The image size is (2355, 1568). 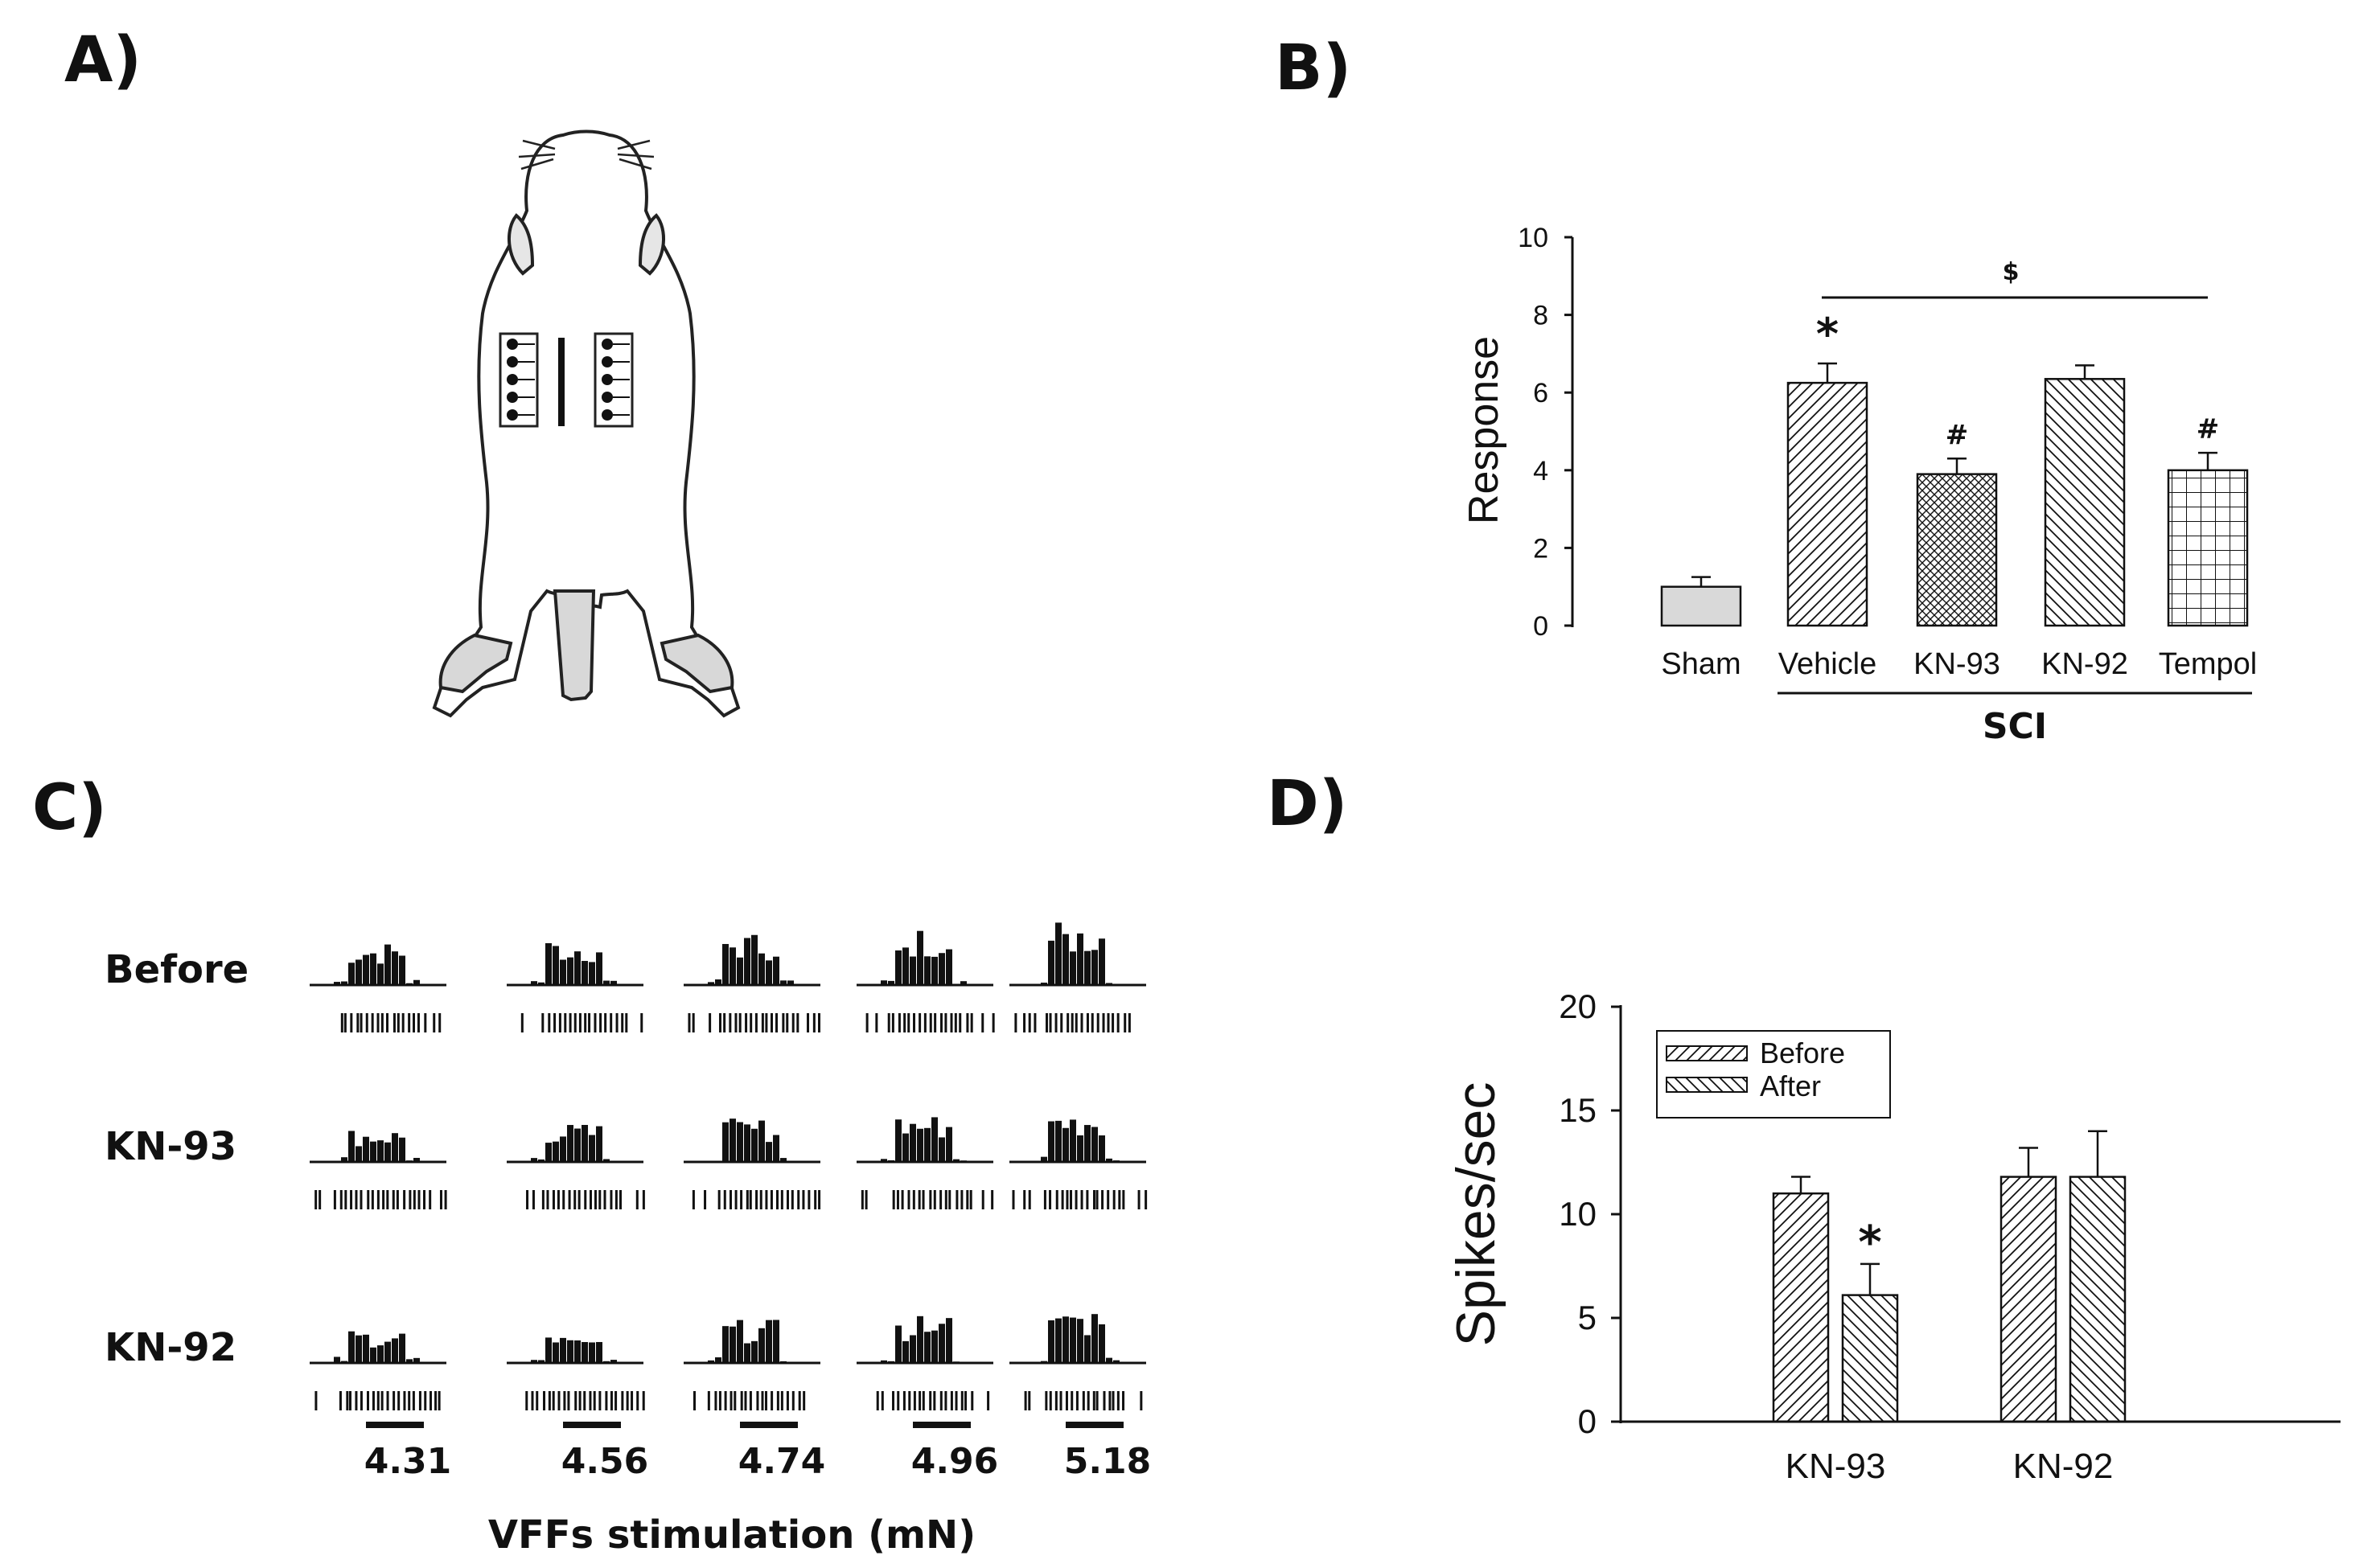 I want to click on c-stimulus-label: 4.96, so click(x=955, y=1461).